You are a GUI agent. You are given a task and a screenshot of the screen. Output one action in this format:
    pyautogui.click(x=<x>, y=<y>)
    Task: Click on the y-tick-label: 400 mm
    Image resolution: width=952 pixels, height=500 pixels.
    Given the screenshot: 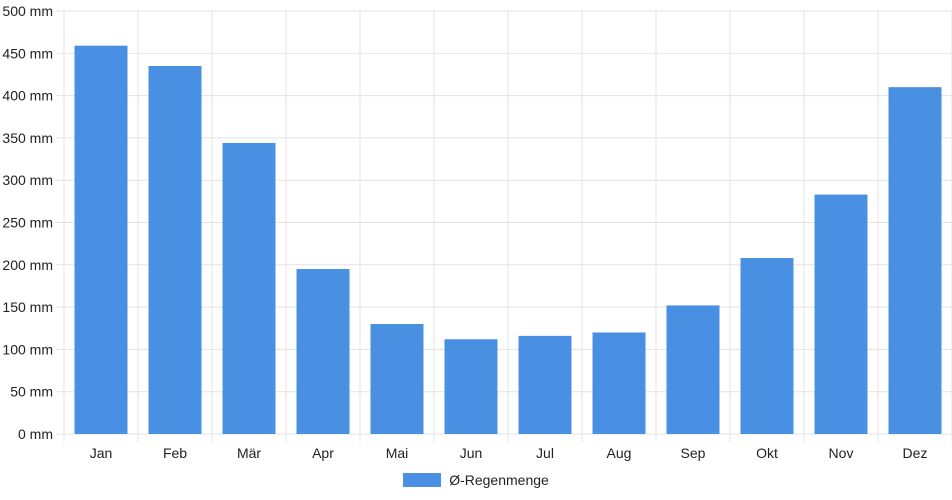 What is the action you would take?
    pyautogui.click(x=27, y=96)
    